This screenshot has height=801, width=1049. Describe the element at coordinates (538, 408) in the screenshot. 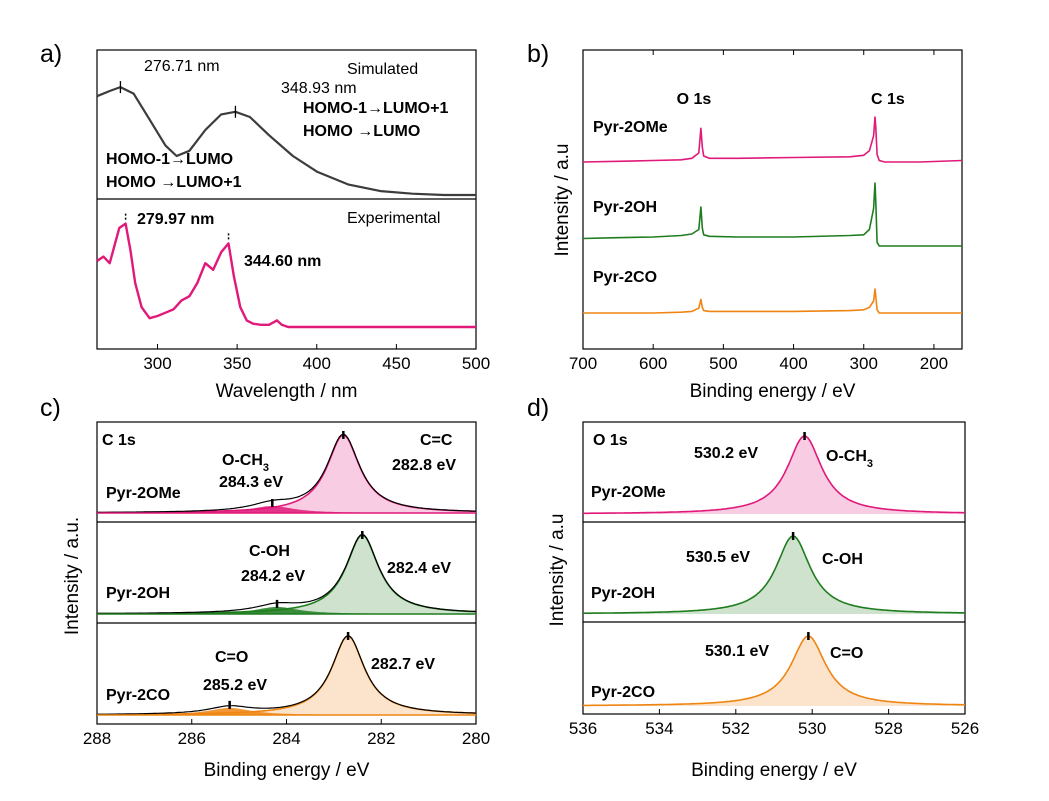

I see `panel-label-d: d)` at that location.